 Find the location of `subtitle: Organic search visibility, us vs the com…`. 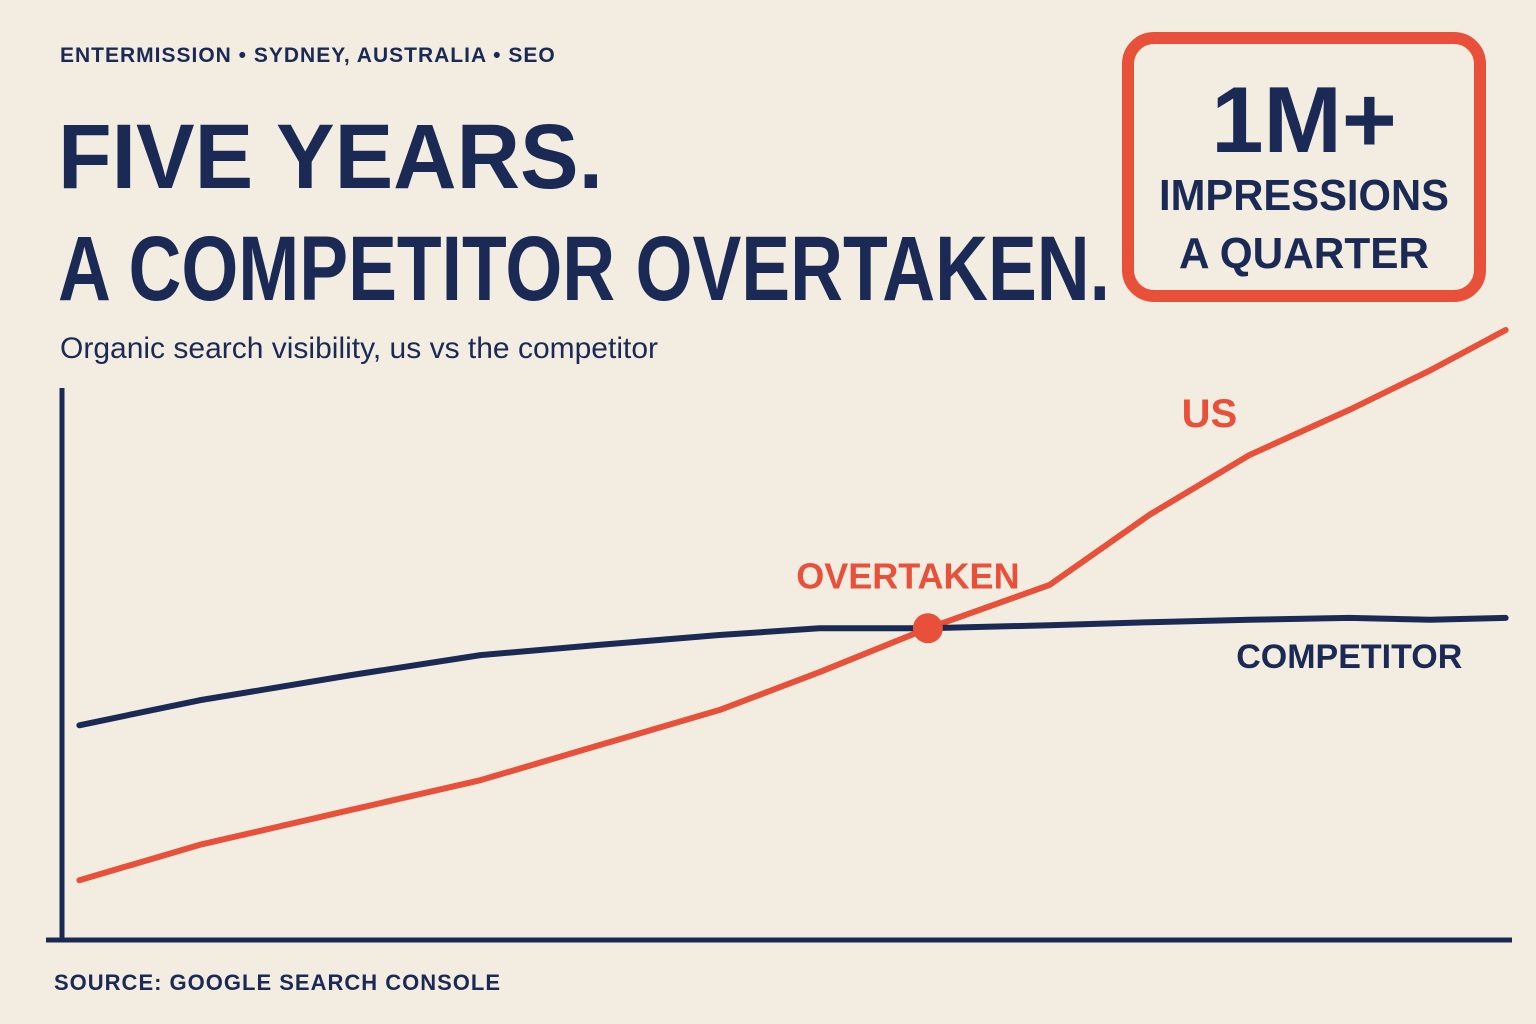

subtitle: Organic search visibility, us vs the com… is located at coordinates (359, 348).